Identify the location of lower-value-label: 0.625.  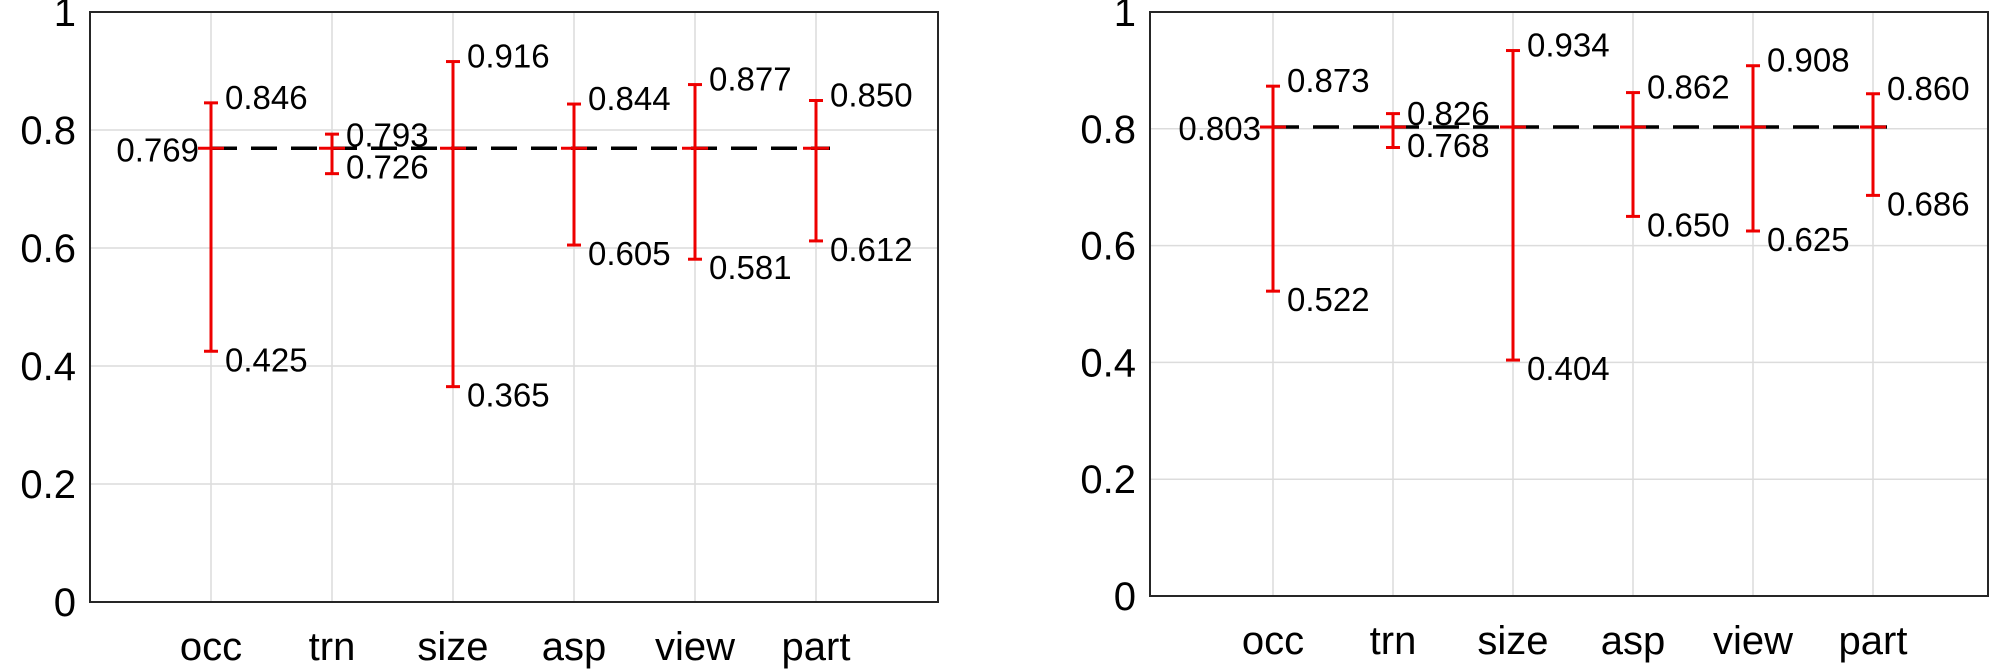
(1808, 239).